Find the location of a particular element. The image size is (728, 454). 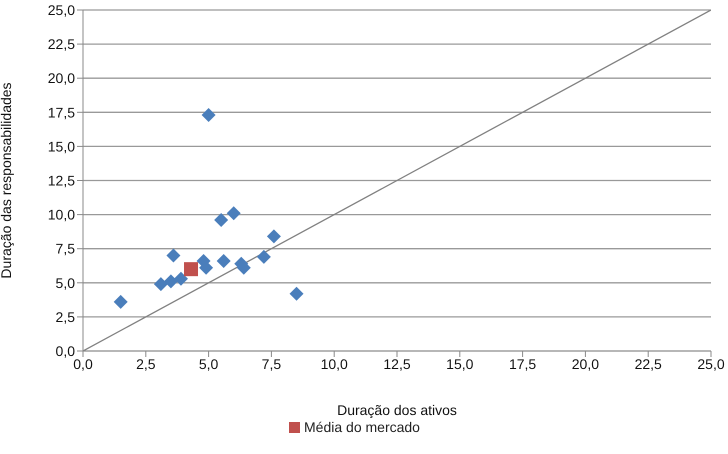

y-tick-label: 17,5 is located at coordinates (62, 112).